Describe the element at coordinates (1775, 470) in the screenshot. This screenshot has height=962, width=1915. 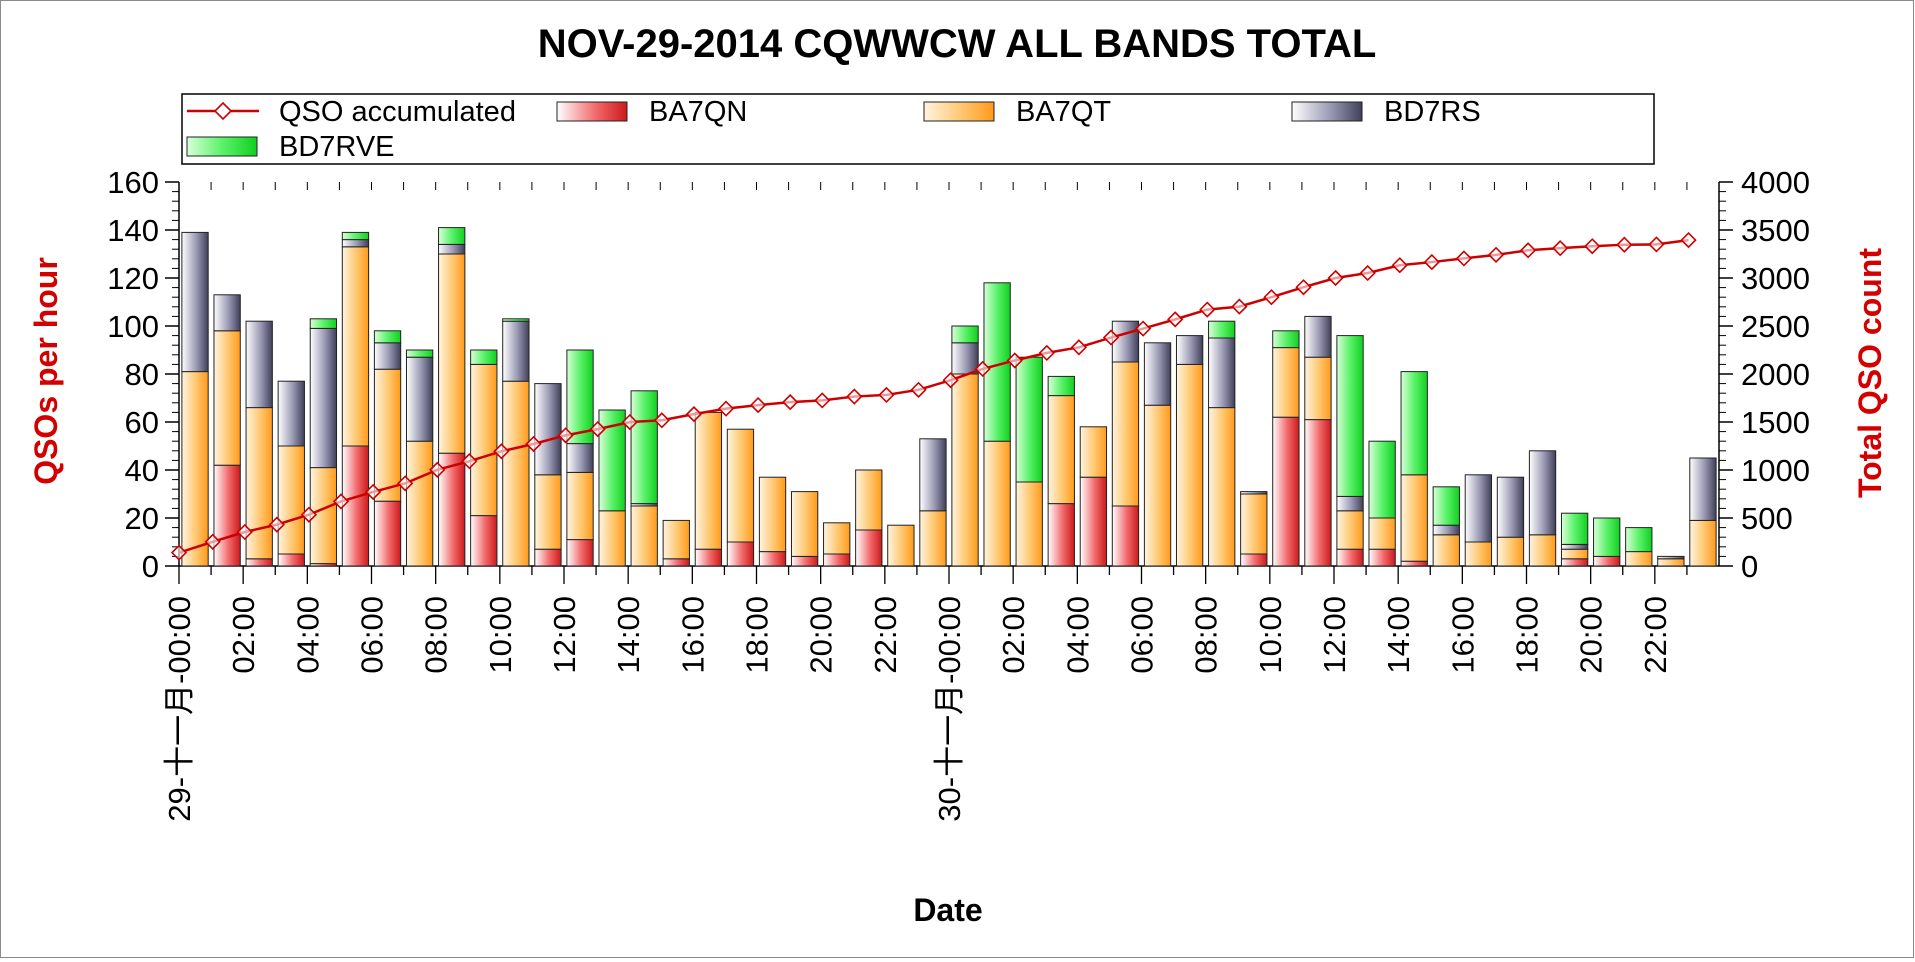
I see `y2-tick-label: 1000` at that location.